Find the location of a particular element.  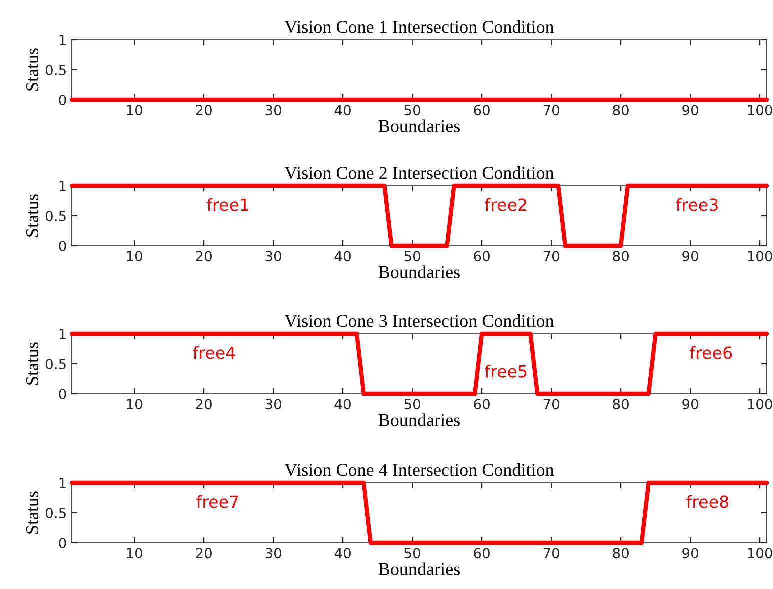

chart-title: Vision Cone 3 Intersection Condition is located at coordinates (419, 321).